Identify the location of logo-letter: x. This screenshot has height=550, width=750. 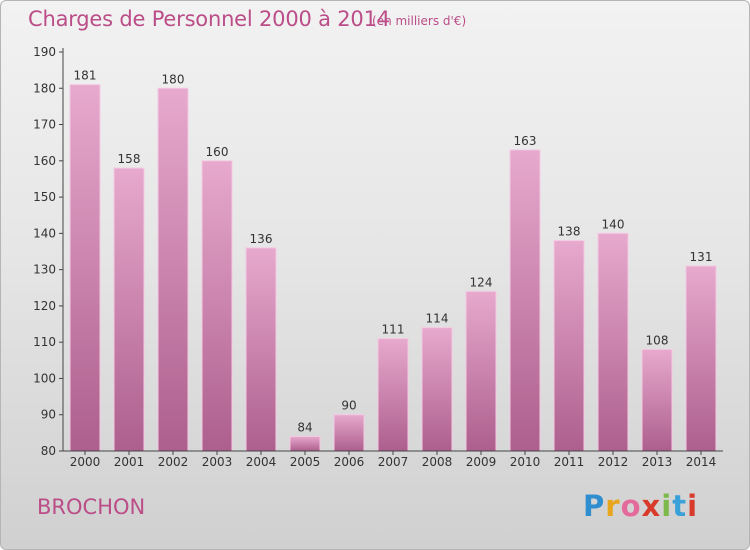
(651, 506).